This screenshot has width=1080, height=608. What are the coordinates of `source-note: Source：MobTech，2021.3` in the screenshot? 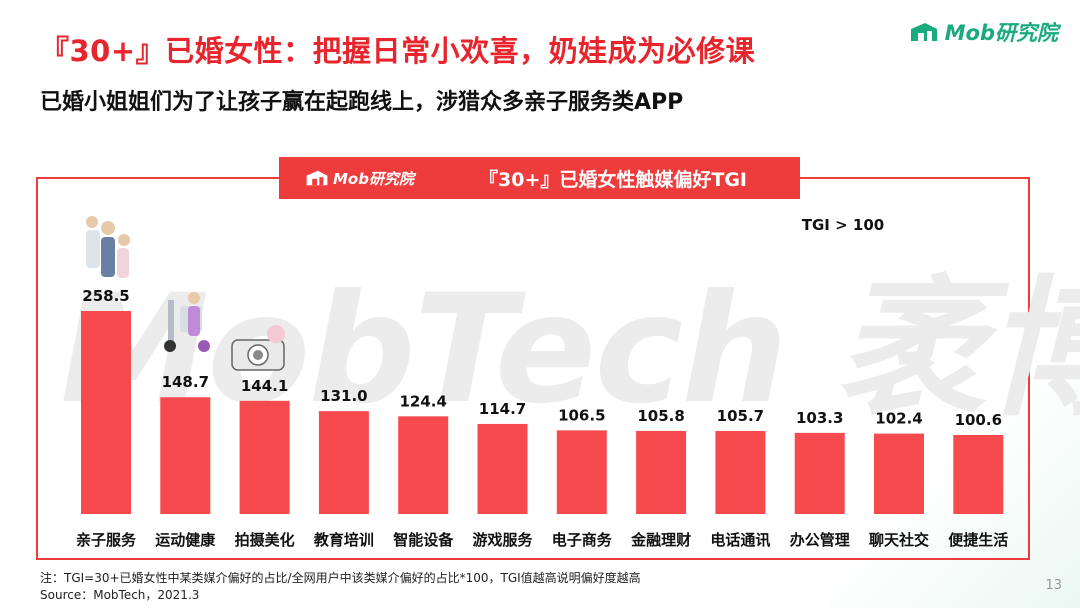 It's located at (120, 595).